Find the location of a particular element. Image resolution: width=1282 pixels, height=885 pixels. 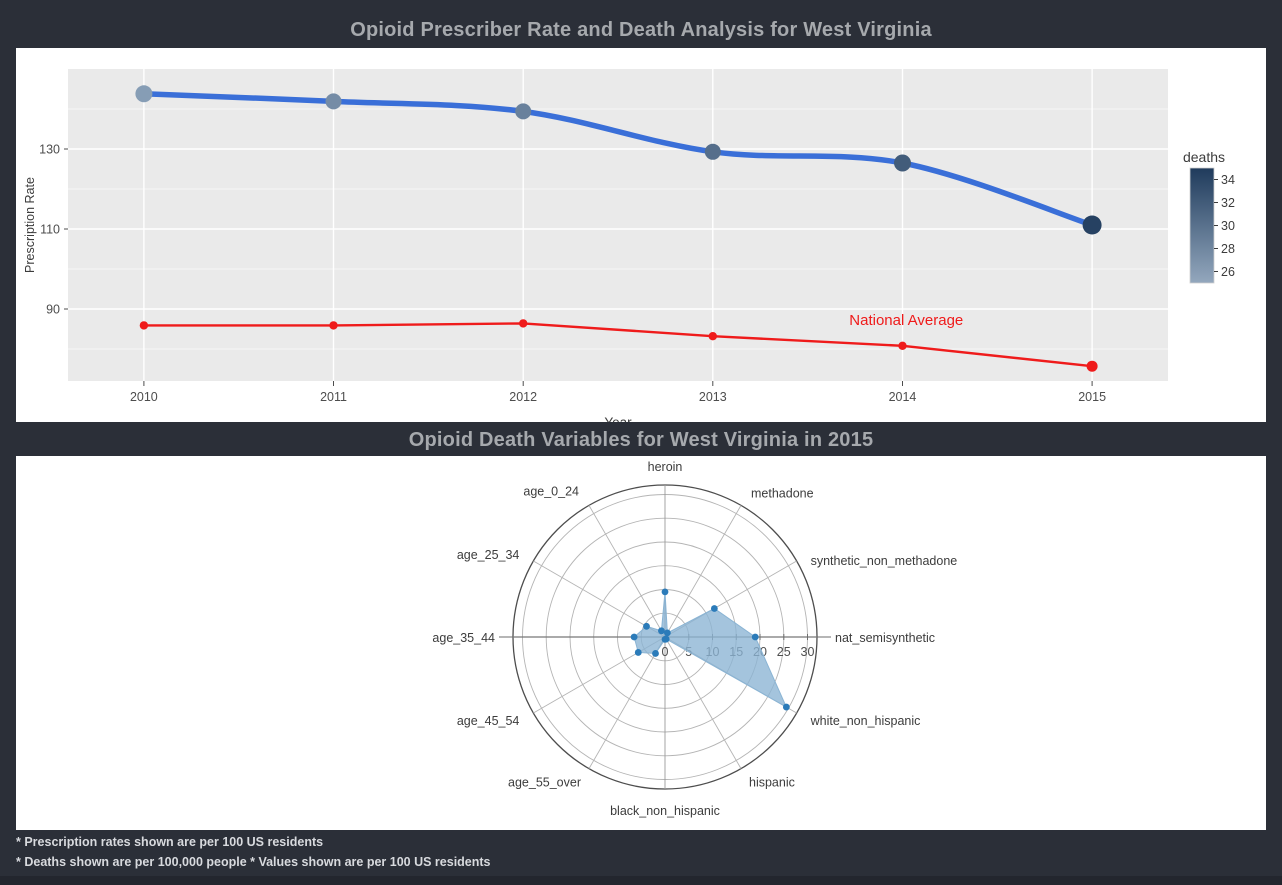

national-average-annotation: National Average is located at coordinates (906, 320).